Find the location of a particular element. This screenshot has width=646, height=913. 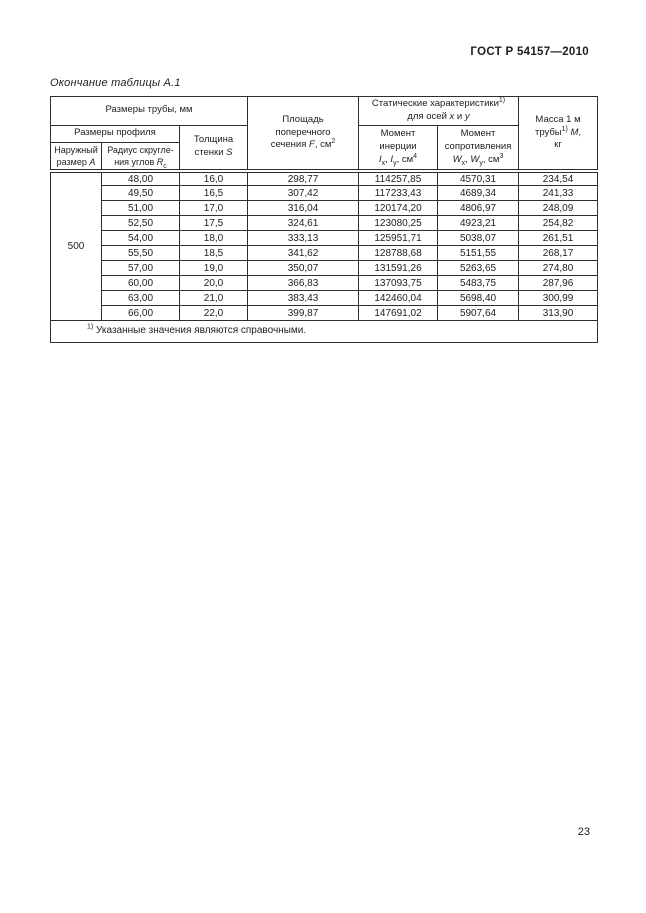

table-cell: 123080,25 is located at coordinates (398, 223).